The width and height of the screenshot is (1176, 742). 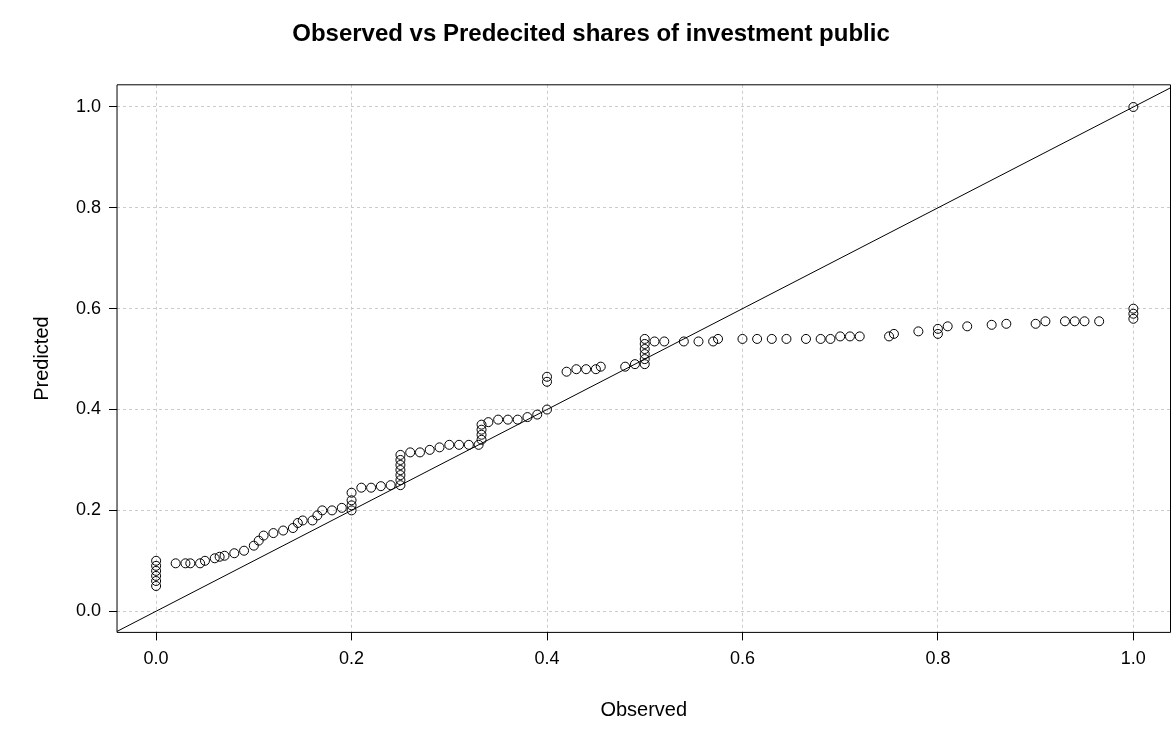 I want to click on x-tick-label: 0.4, so click(x=547, y=658).